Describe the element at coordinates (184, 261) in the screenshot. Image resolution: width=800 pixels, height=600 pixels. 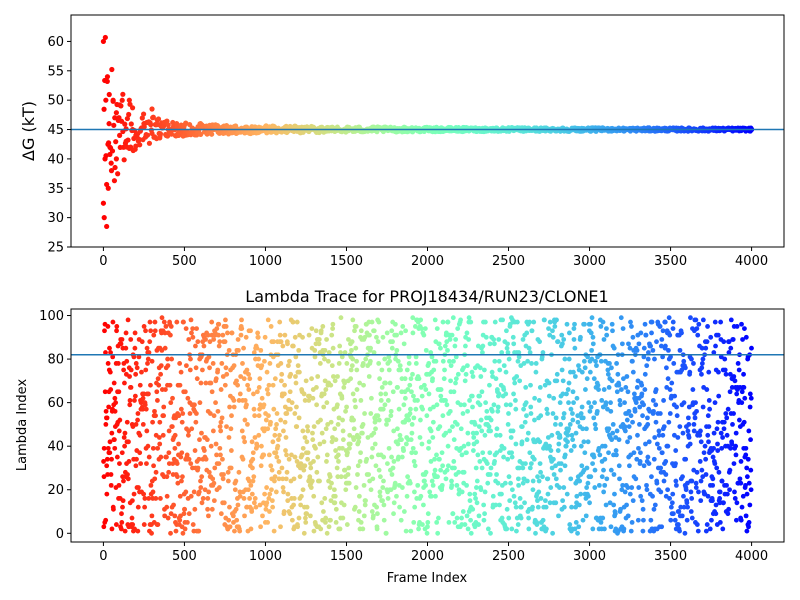
I see `x-tick-label: 500` at that location.